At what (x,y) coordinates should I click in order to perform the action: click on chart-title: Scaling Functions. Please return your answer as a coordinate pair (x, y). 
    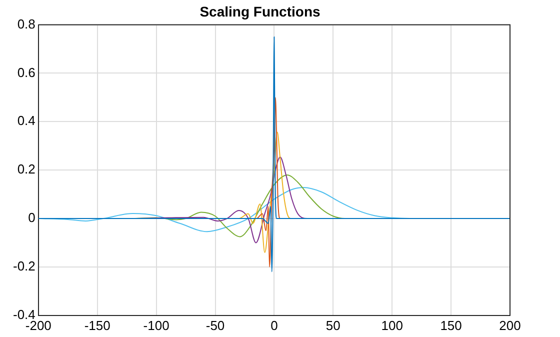
    Looking at the image, I should click on (260, 11).